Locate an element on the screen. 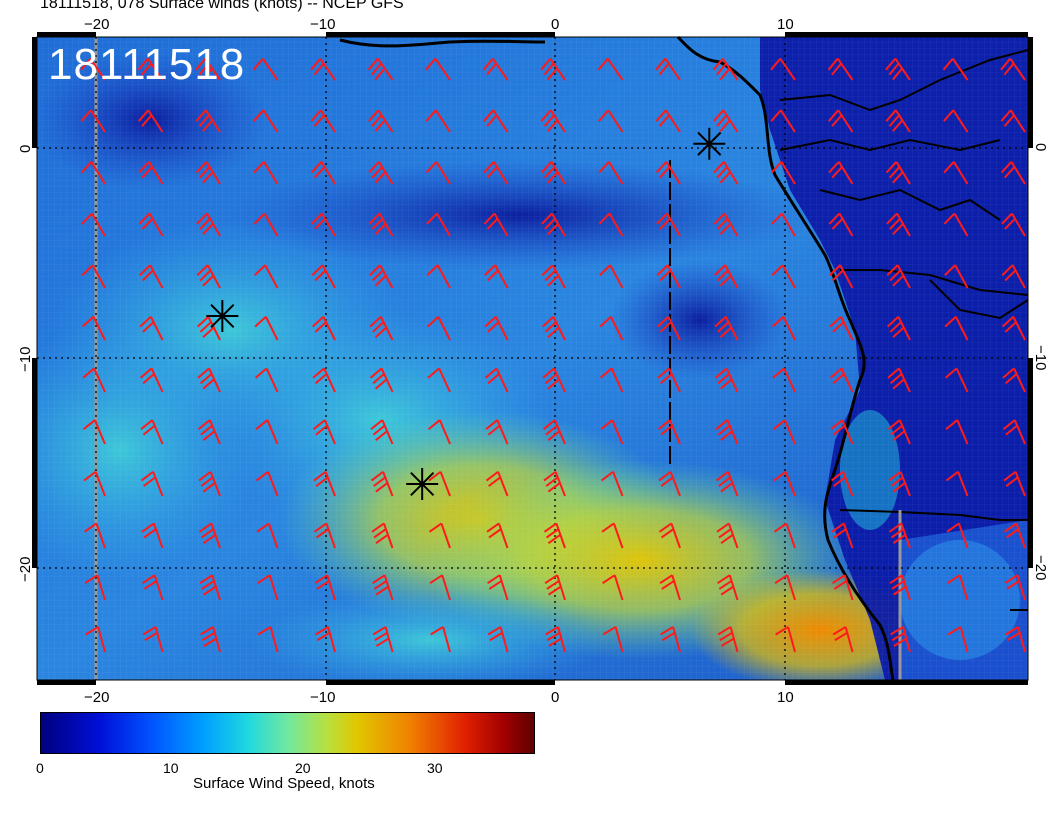 This screenshot has width=1056, height=816. lon-label-bottom-4: 10 is located at coordinates (785, 697).